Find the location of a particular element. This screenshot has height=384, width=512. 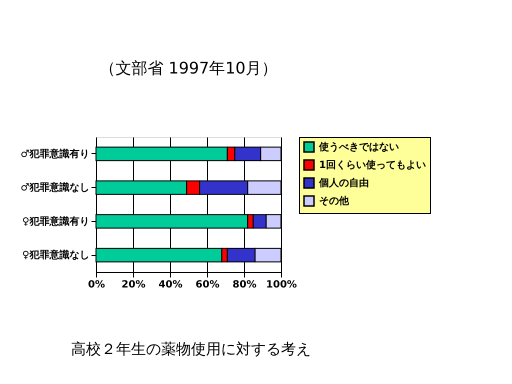

x-tick-label: 20% is located at coordinates (134, 285).